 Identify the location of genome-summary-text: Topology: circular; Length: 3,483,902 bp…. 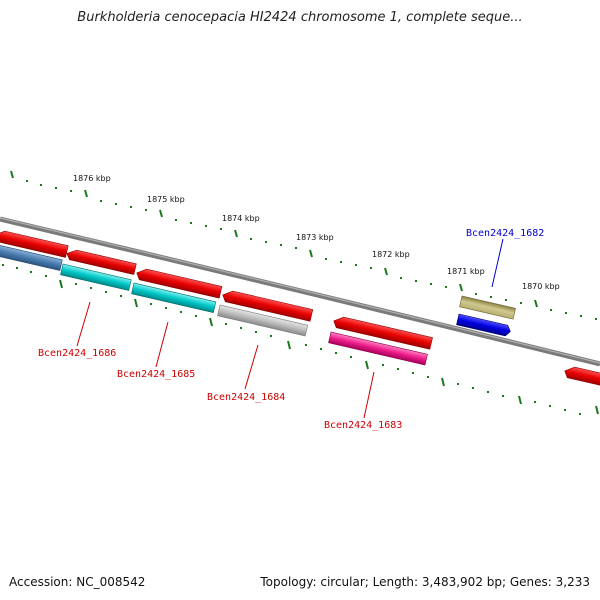
(425, 582).